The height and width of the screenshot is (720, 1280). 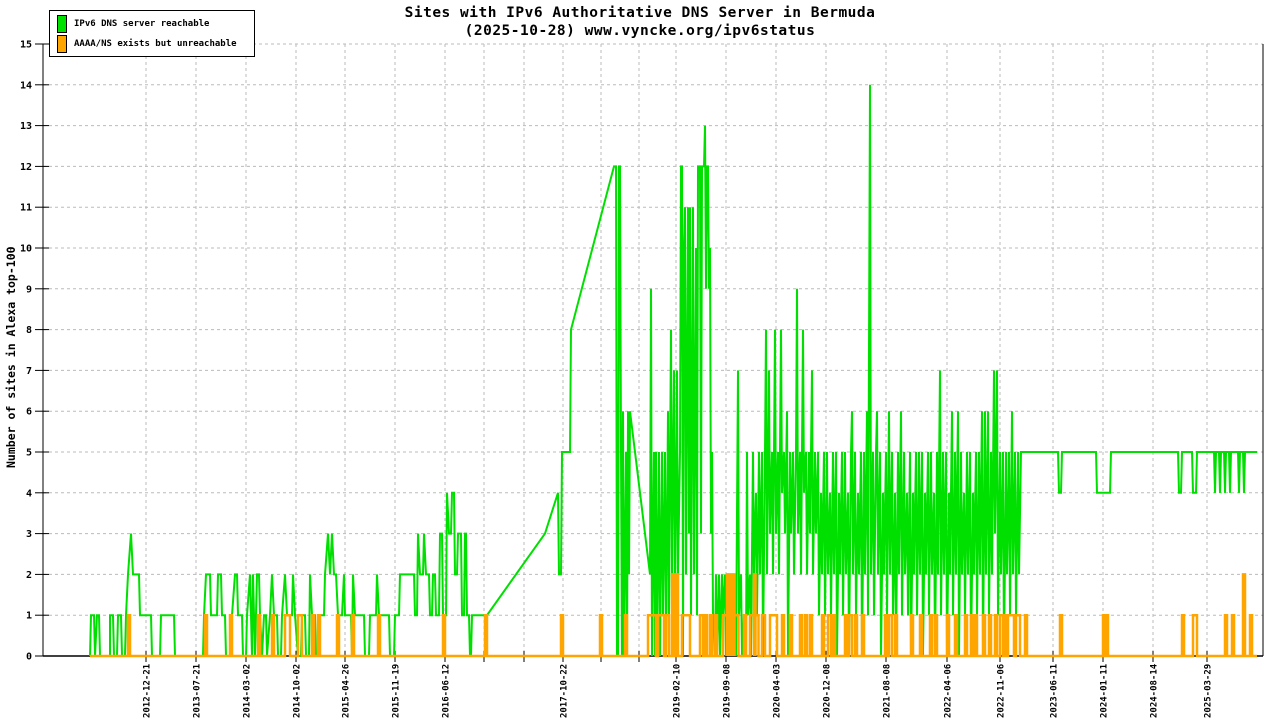 I want to click on svg-text: 5, so click(x=29, y=453).